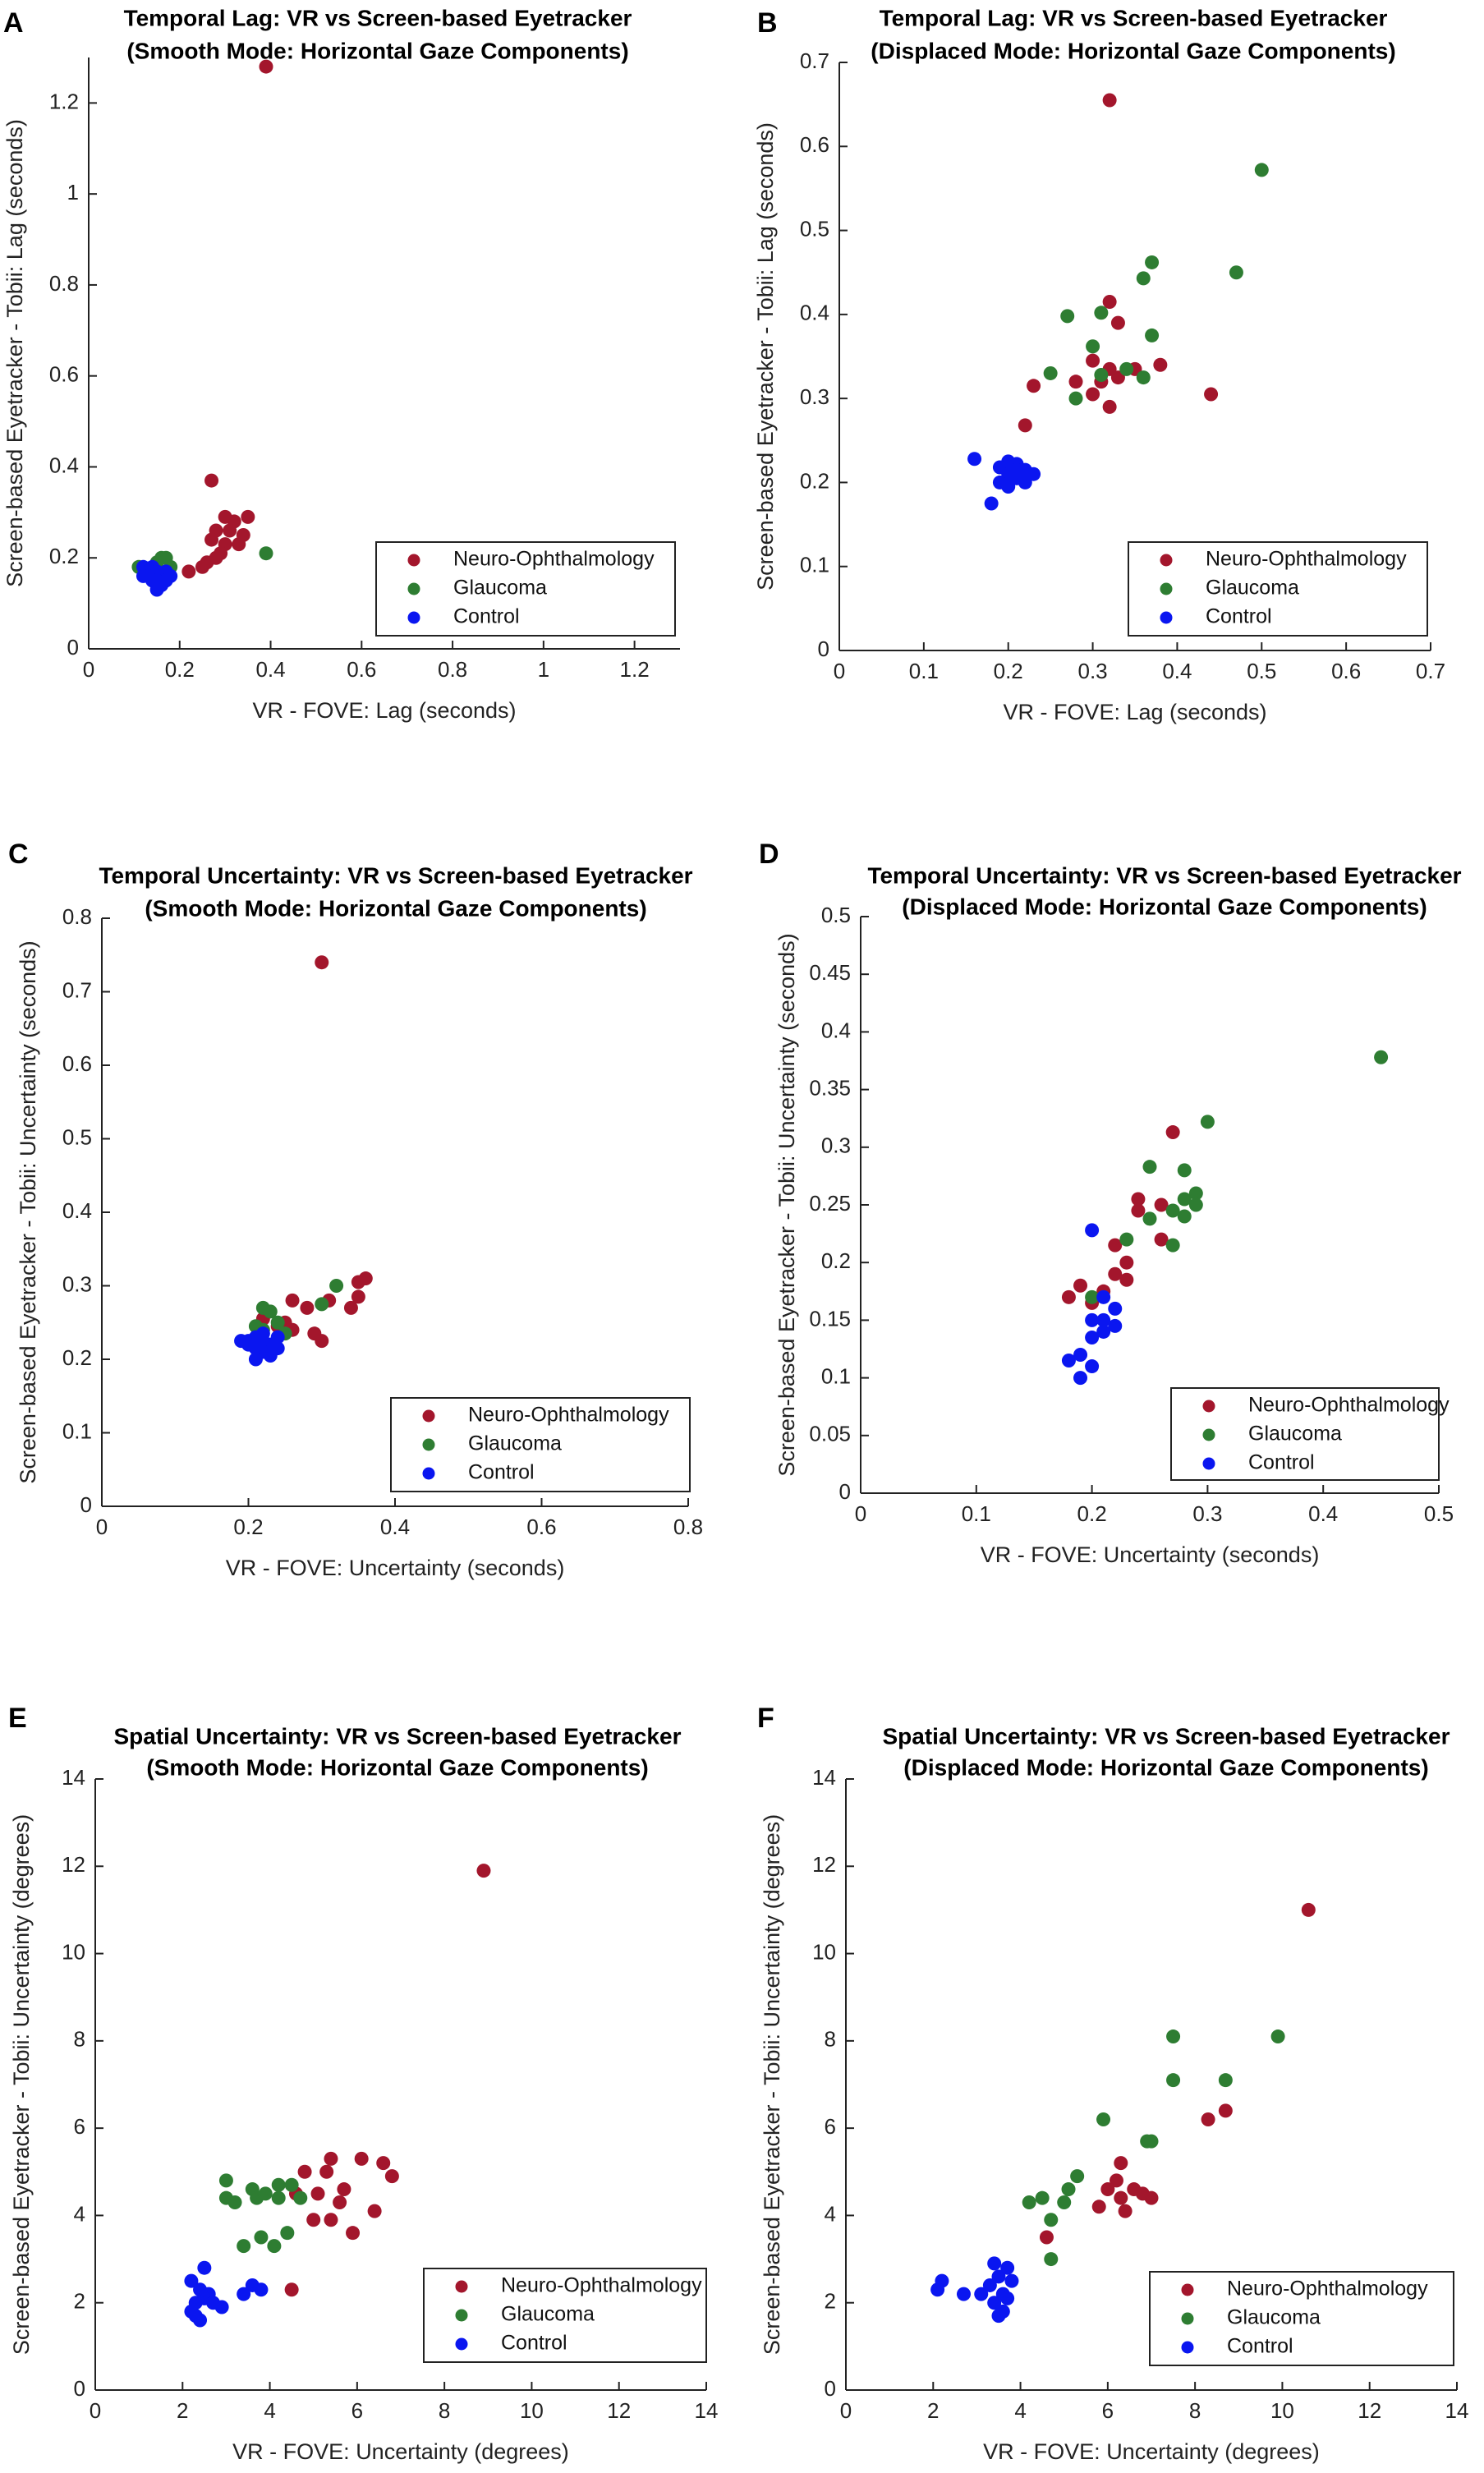 The height and width of the screenshot is (2473, 1484). What do you see at coordinates (1207, 1514) in the screenshot?
I see `x-tick-label: 0.3` at bounding box center [1207, 1514].